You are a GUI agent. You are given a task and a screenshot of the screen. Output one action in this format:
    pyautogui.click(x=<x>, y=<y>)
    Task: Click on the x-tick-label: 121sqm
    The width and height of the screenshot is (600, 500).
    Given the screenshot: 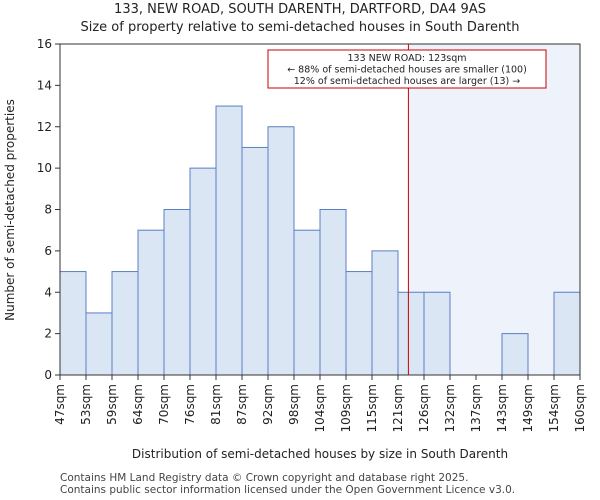 What is the action you would take?
    pyautogui.click(x=398, y=408)
    